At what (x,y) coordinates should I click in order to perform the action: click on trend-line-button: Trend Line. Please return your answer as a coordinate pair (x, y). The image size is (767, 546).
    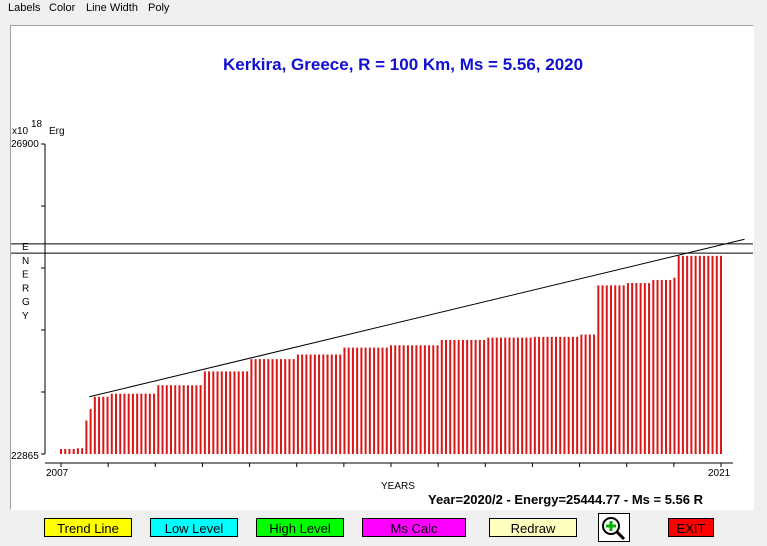
    Looking at the image, I should click on (88, 527).